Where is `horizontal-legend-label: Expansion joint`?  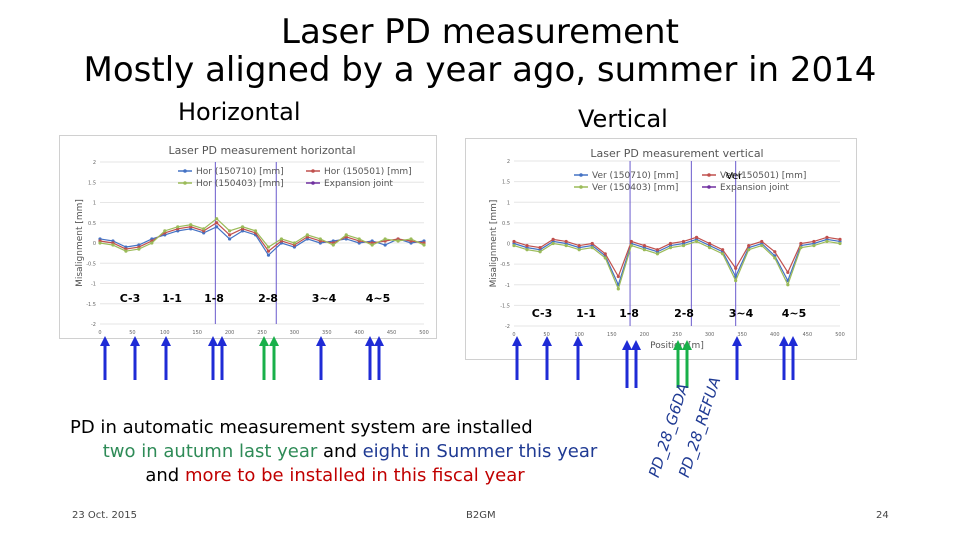
horizontal-legend-label: Expansion joint is located at coordinates (358, 184).